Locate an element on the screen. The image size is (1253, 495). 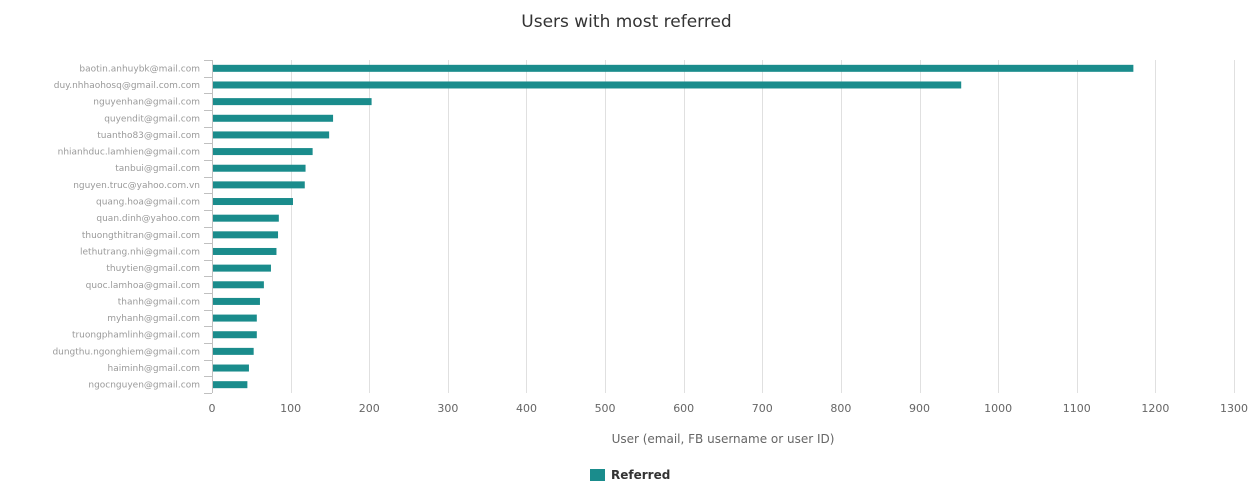
x-tick-label: 700 is located at coordinates (762, 408).